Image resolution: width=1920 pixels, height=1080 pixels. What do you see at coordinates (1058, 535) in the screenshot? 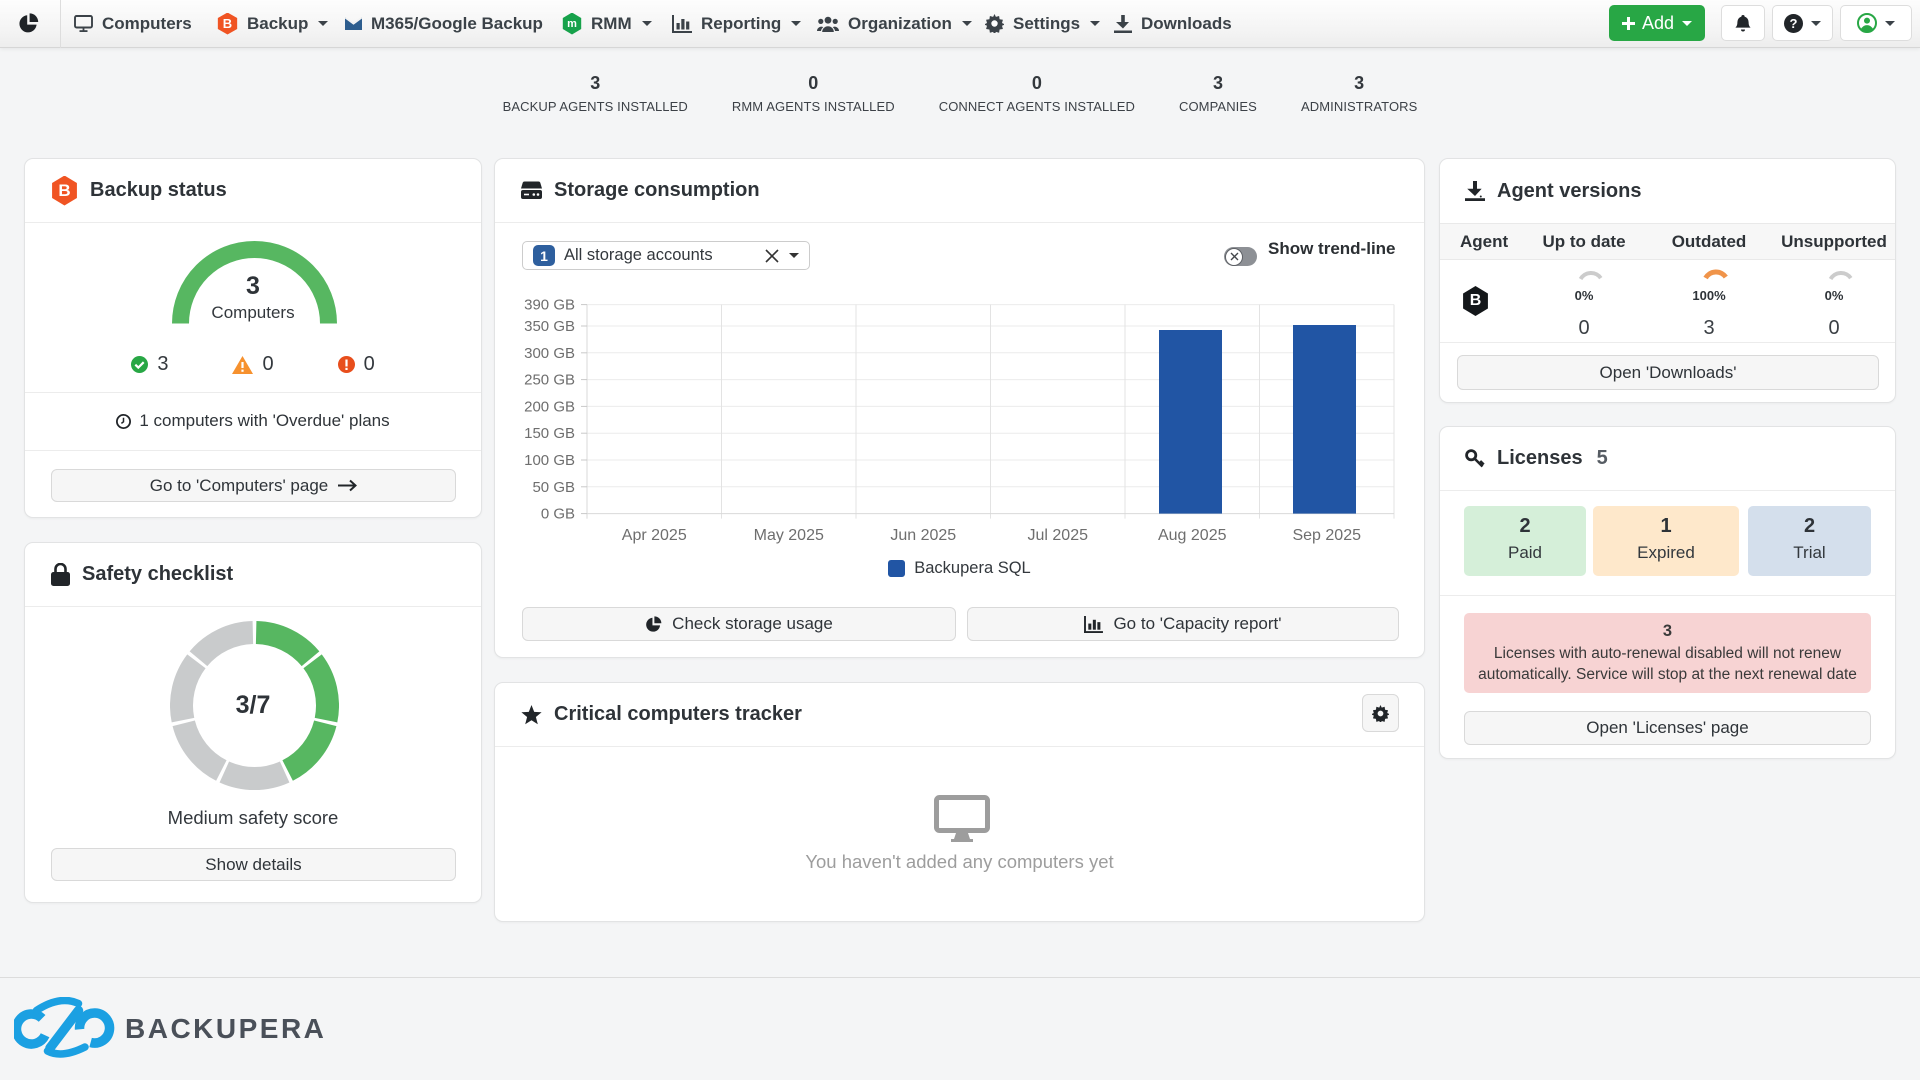
I see `svg-text: Jul 2025` at bounding box center [1058, 535].